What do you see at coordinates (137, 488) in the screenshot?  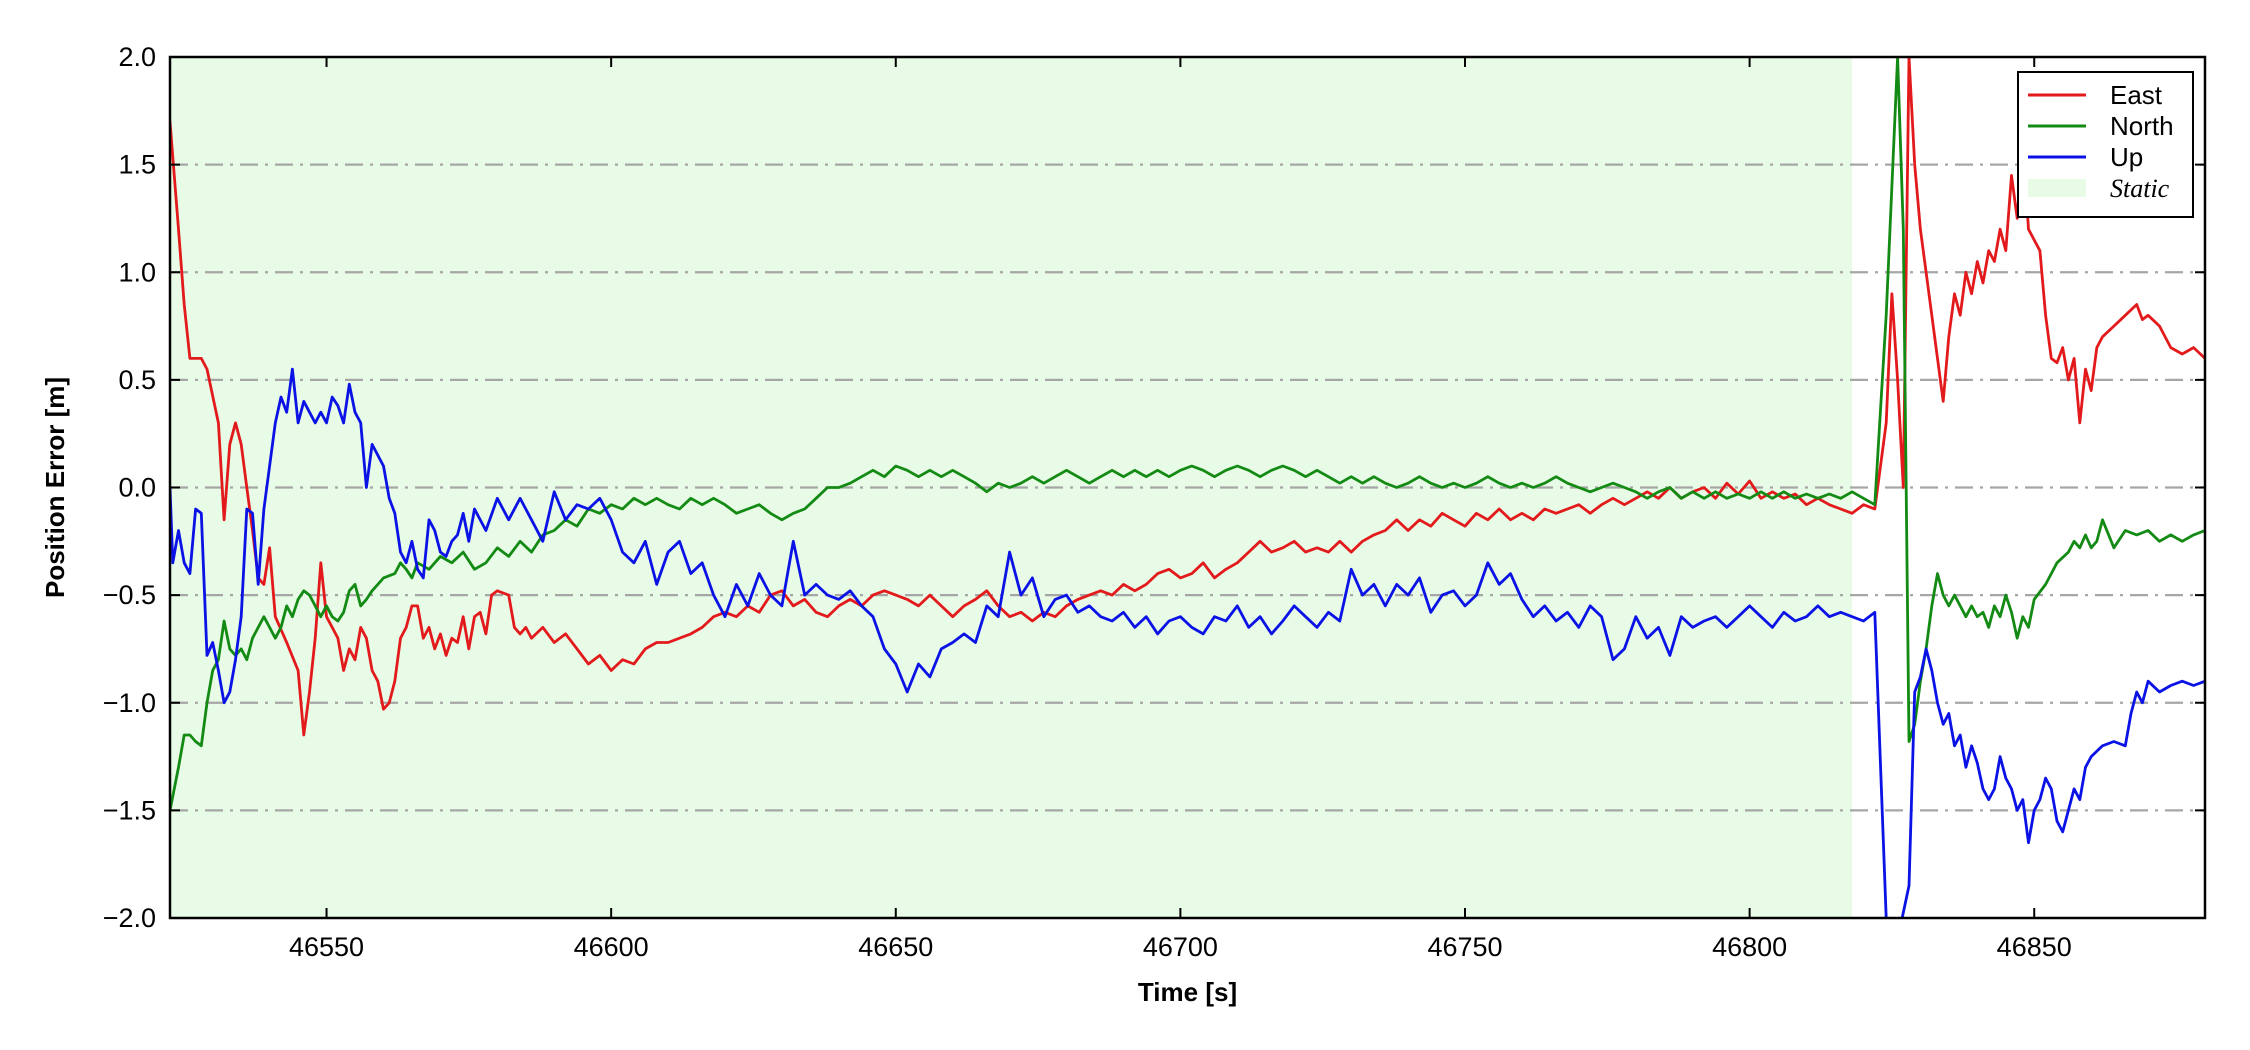 I see `y-tick-label: 0.0` at bounding box center [137, 488].